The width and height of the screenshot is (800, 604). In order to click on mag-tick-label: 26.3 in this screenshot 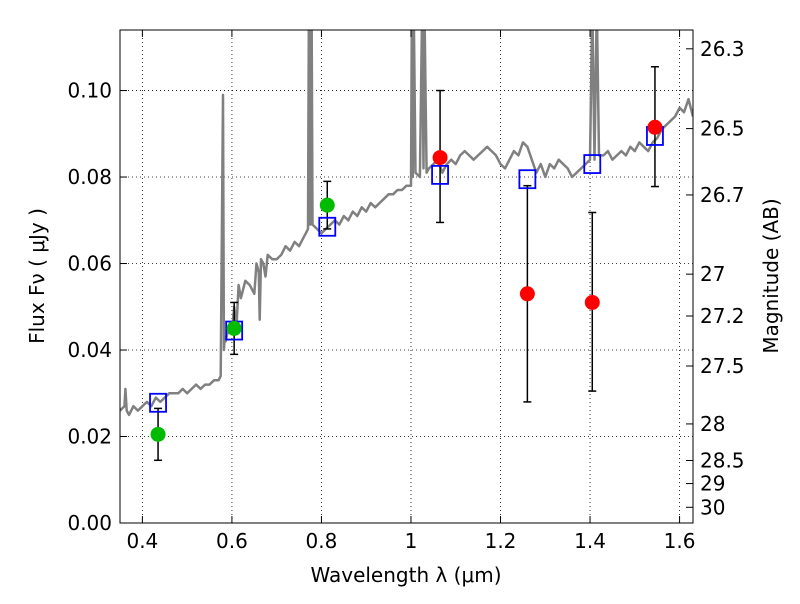, I will do `click(722, 49)`.